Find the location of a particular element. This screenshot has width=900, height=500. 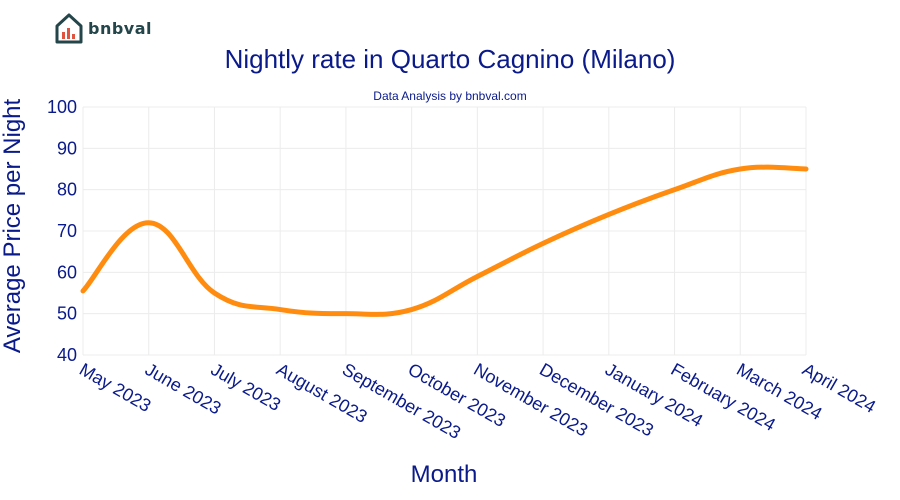

x-axis-label: Month is located at coordinates (444, 474).